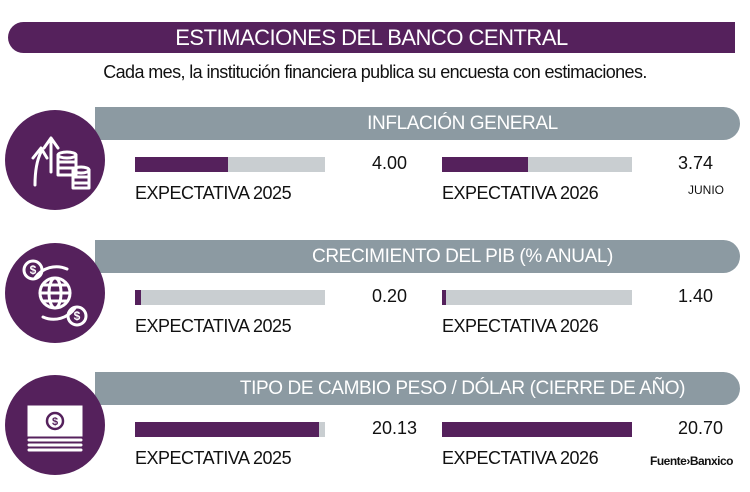  Describe the element at coordinates (371, 37) in the screenshot. I see `page-title: ESTIMACIONES DEL BANCO CENTRAL` at that location.